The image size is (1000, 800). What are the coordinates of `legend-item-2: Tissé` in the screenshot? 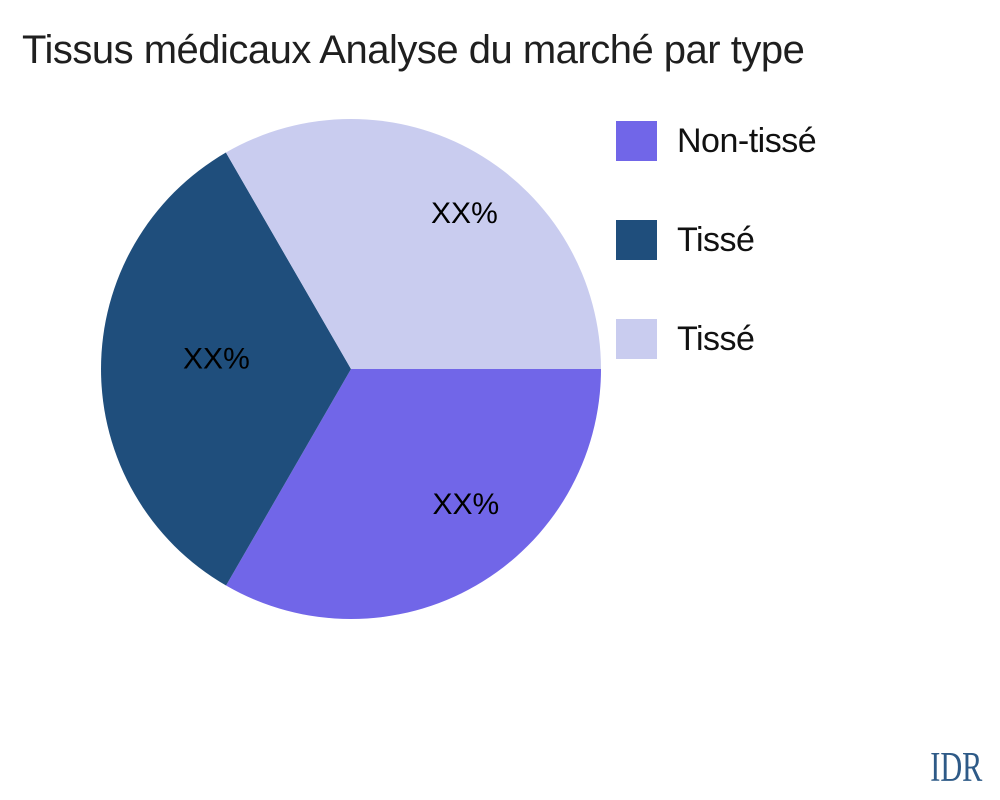 It's located at (716, 339).